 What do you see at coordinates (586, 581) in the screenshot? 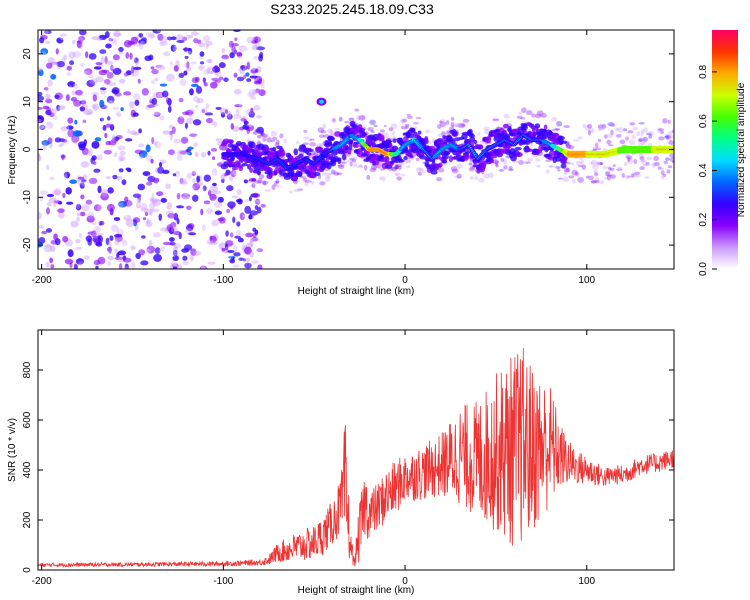
I see `snr-x-tick-label: 100` at bounding box center [586, 581].